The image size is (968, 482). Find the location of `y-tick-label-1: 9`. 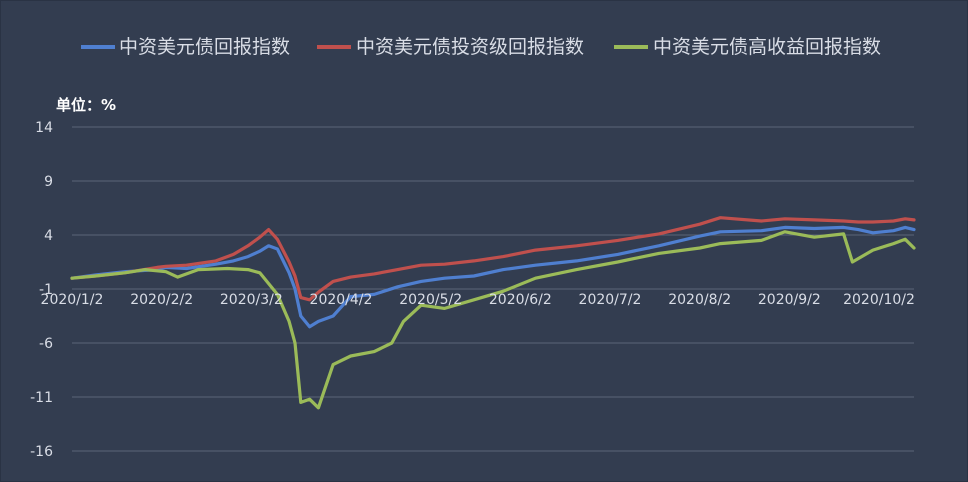

y-tick-label-1: 9 is located at coordinates (48, 182).